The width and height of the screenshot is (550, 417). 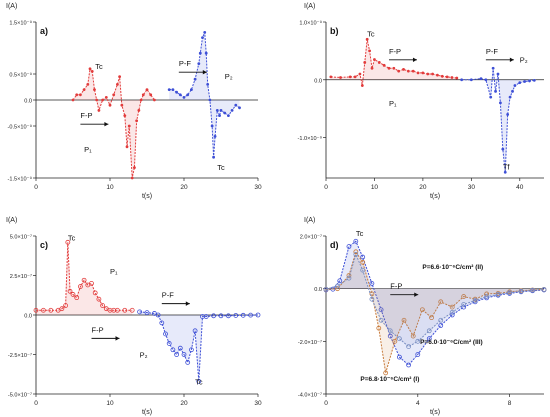 I want to click on x-tick-label: 20, so click(x=184, y=187).